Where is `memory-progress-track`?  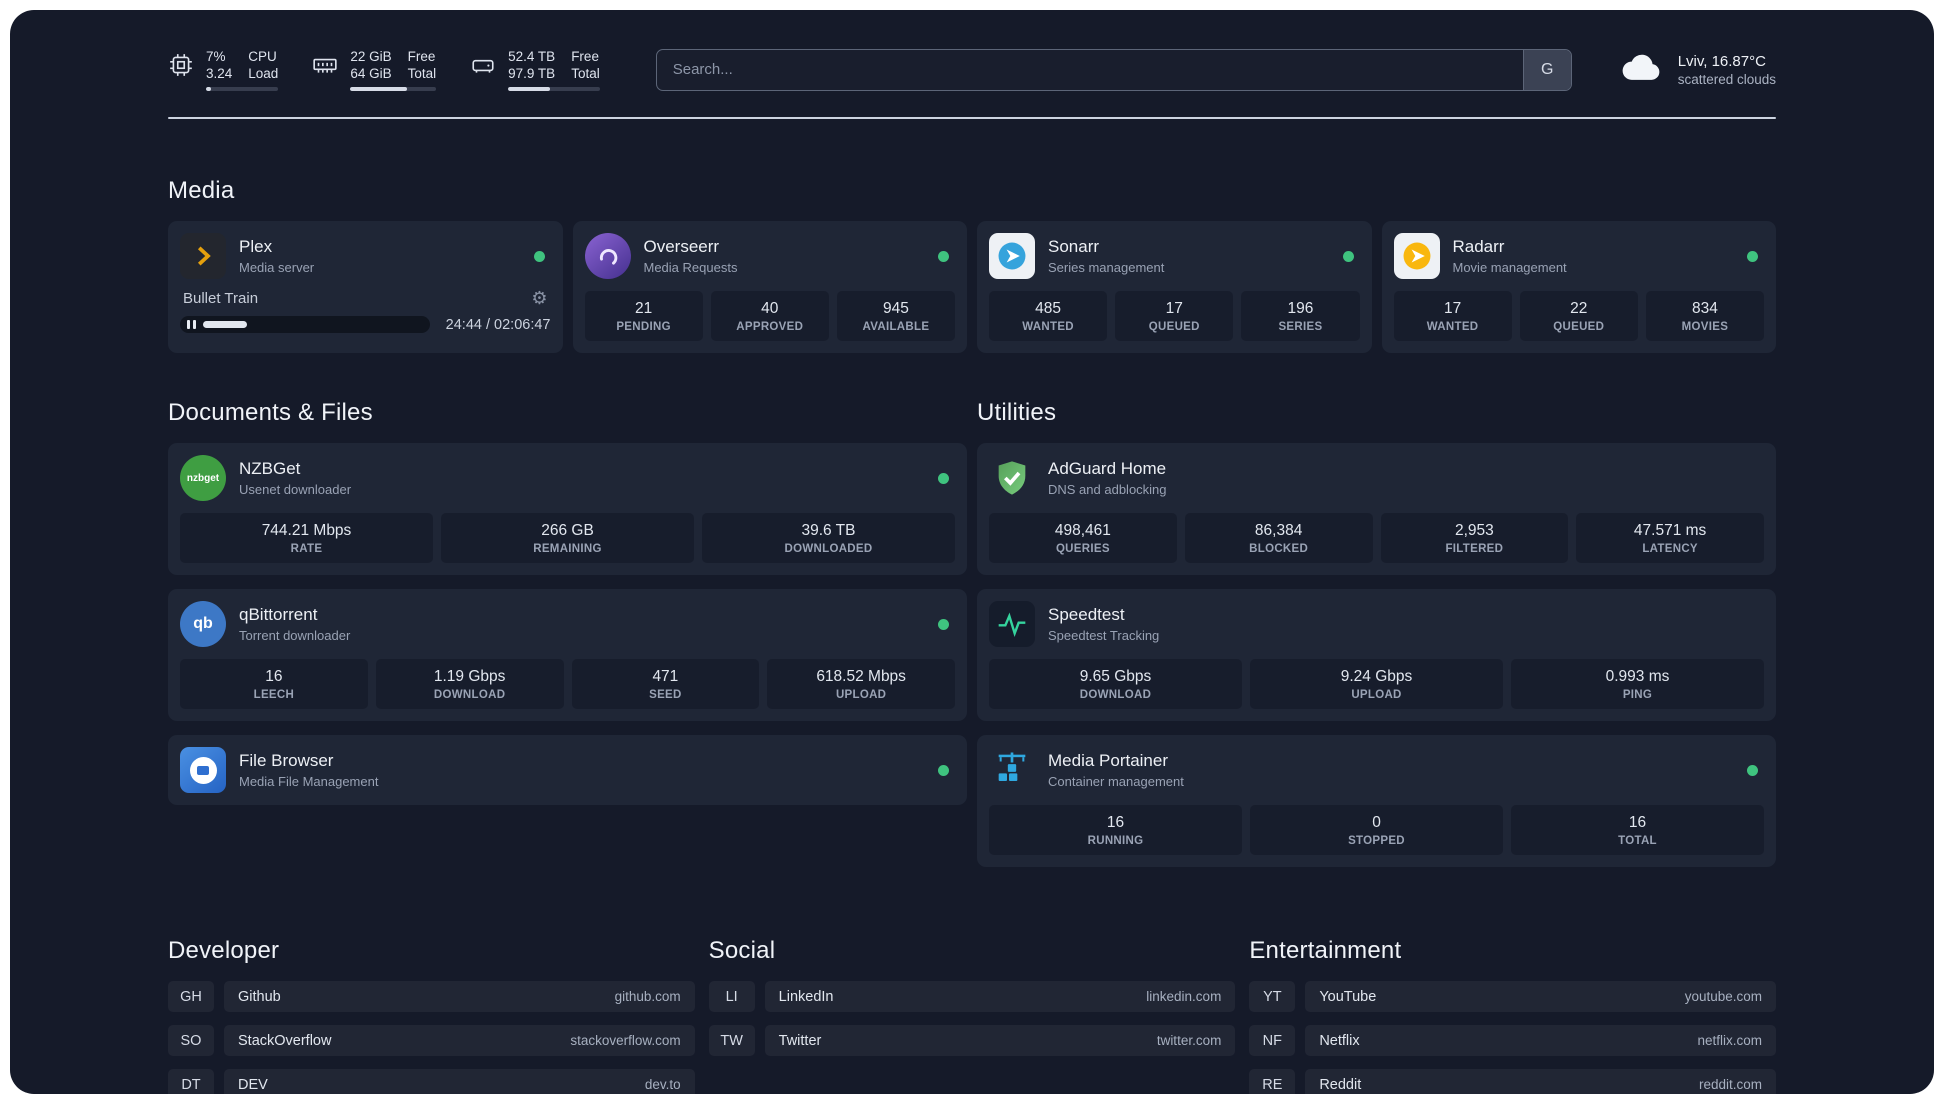
memory-progress-track is located at coordinates (393, 89).